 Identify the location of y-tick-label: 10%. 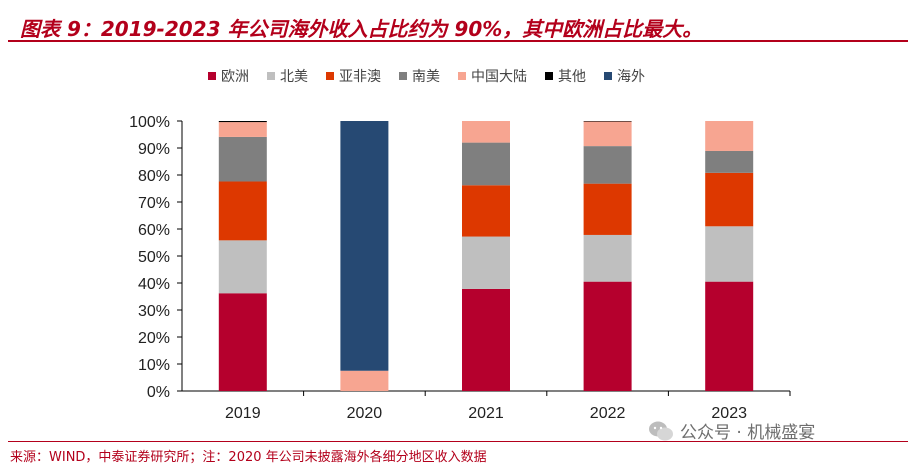
(154, 365).